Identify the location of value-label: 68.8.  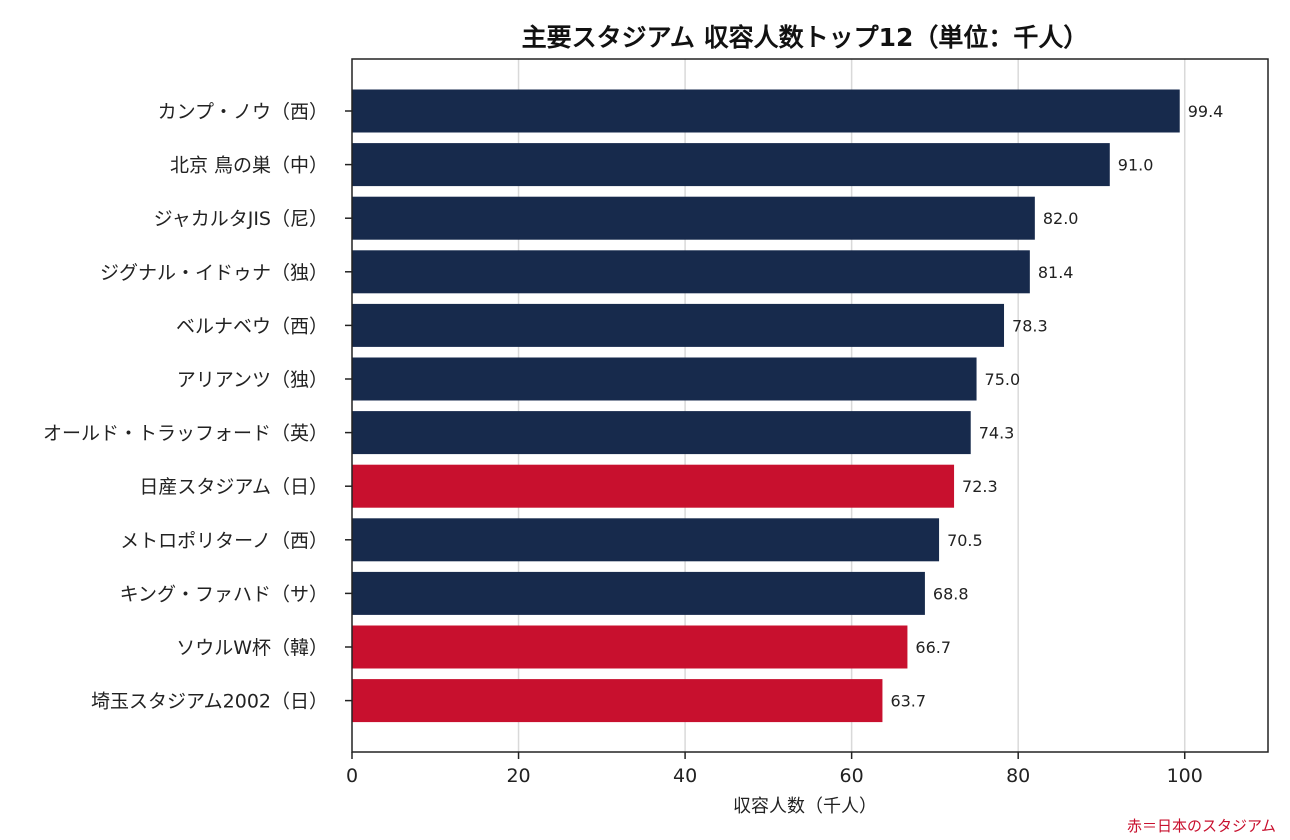
(951, 593).